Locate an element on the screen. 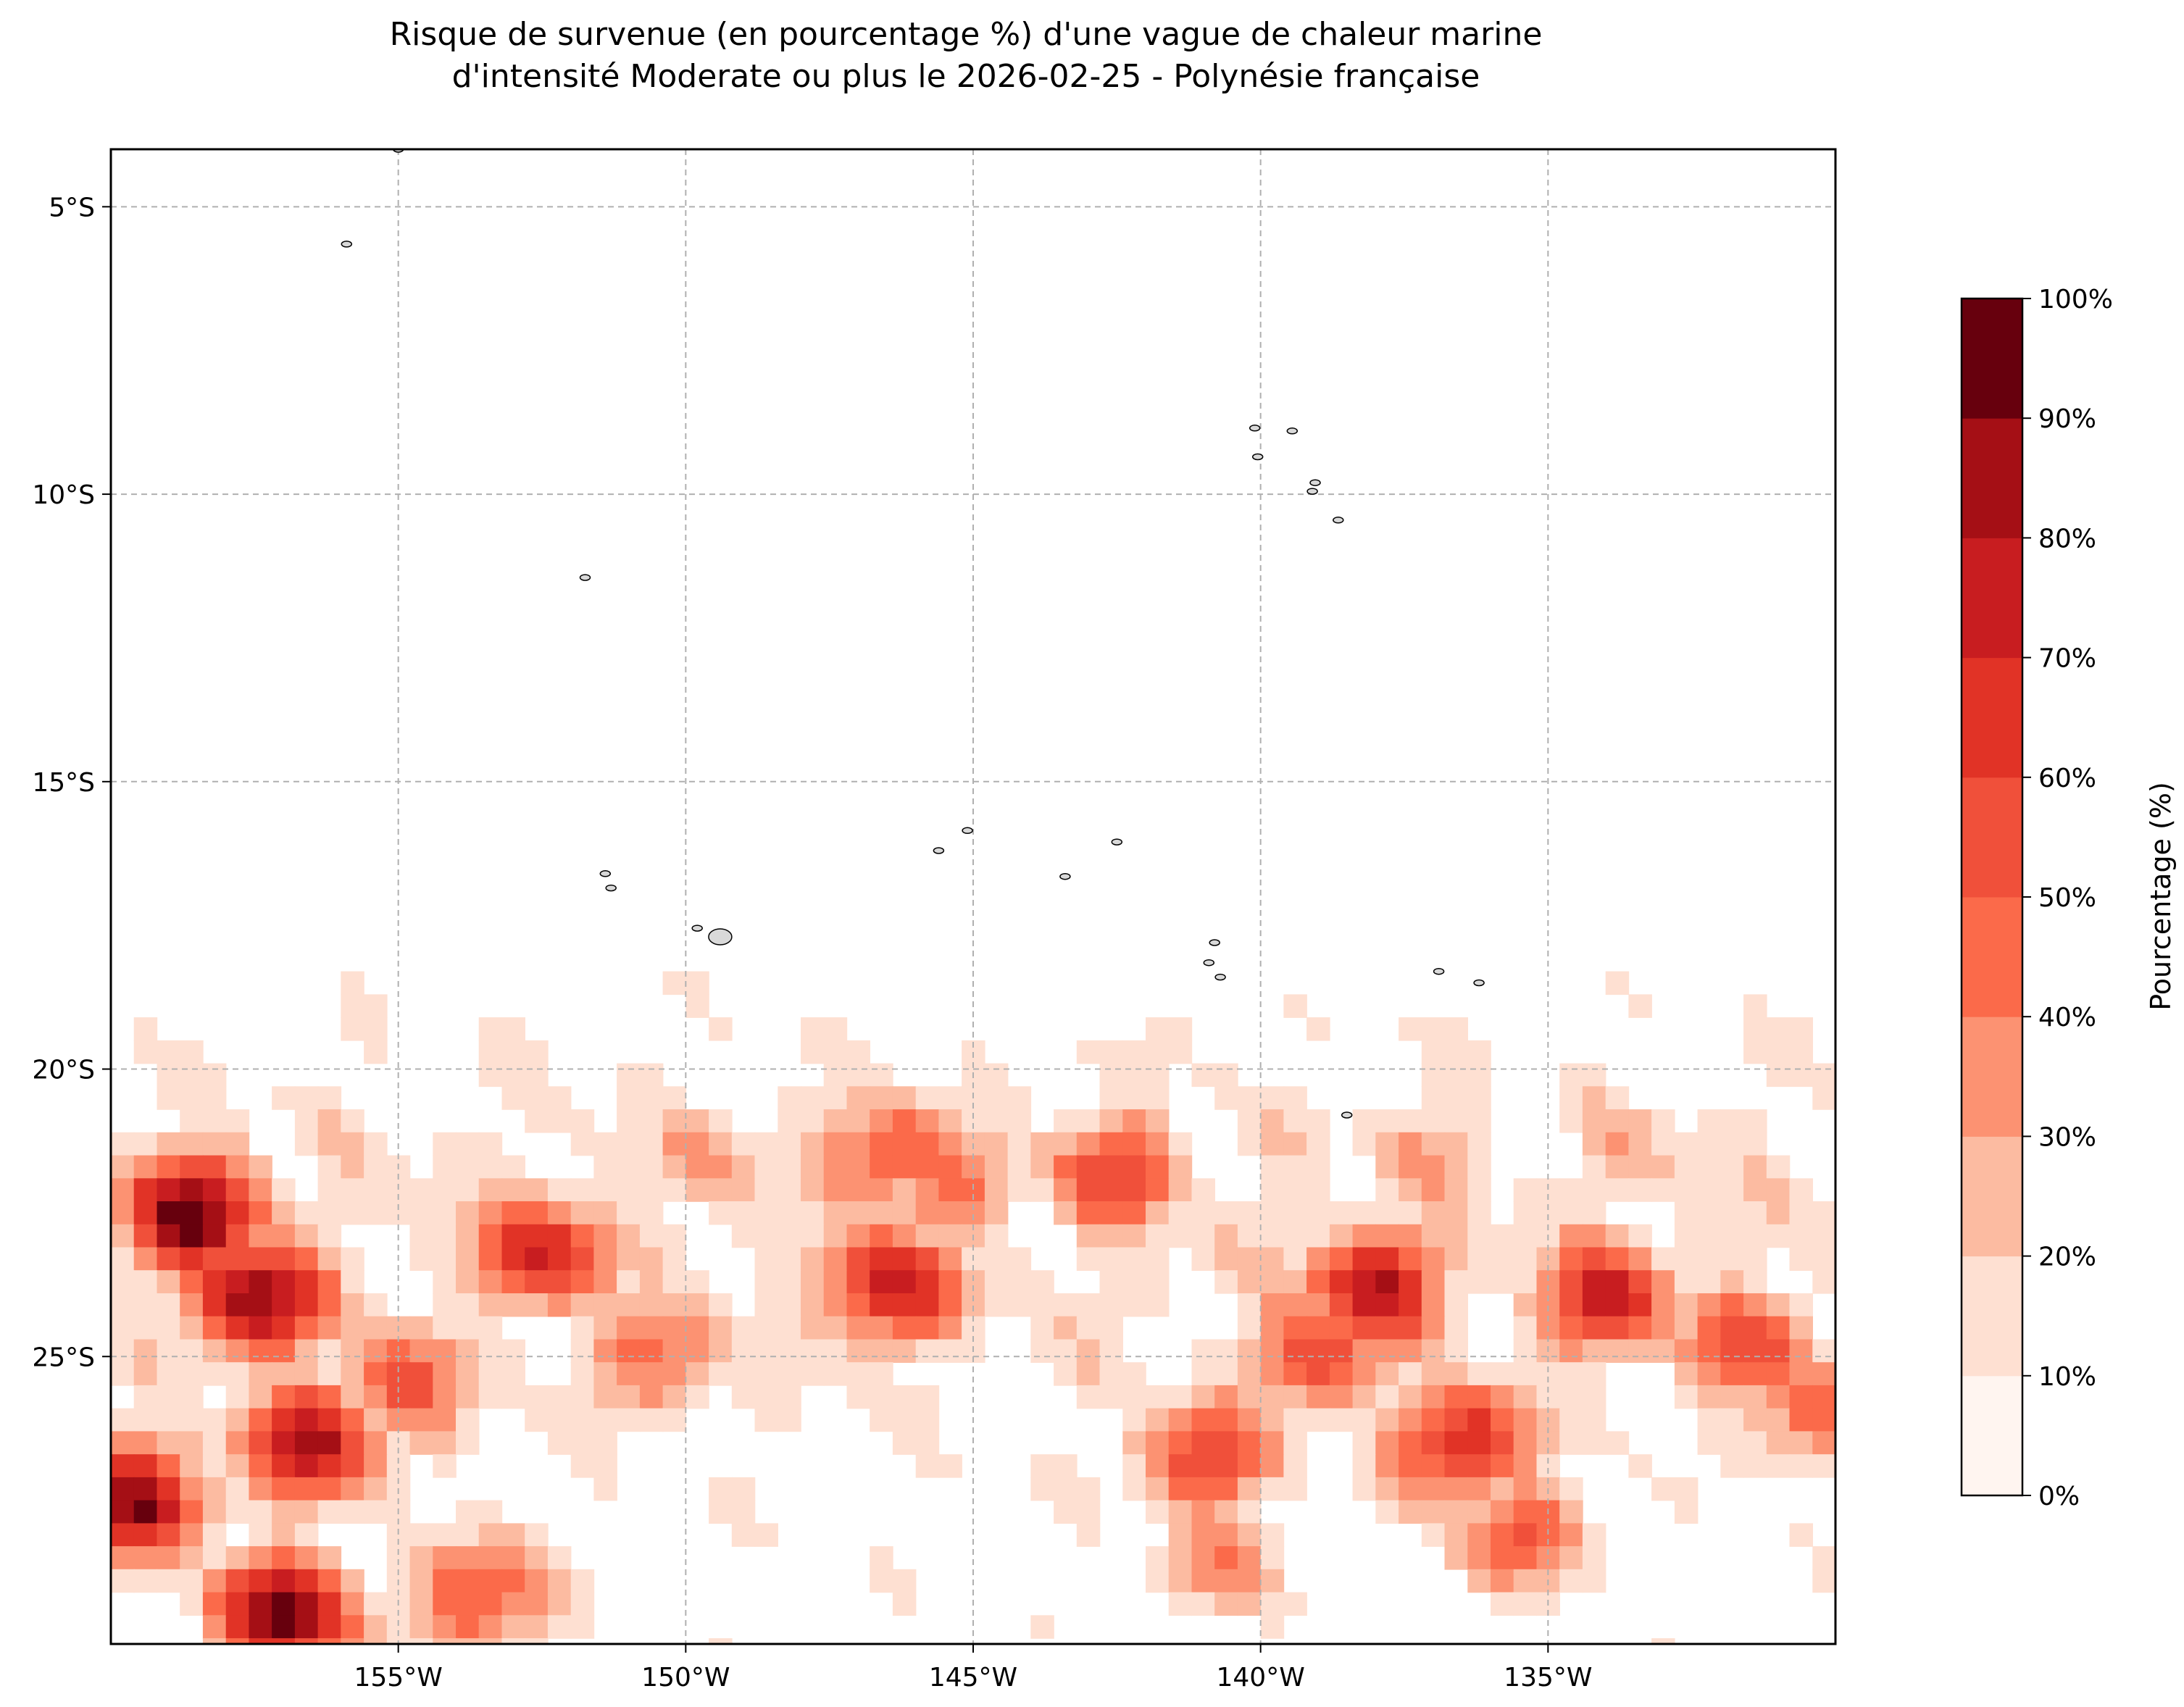 The image size is (2184, 1707). colorbar-segment is located at coordinates (1992, 1316).